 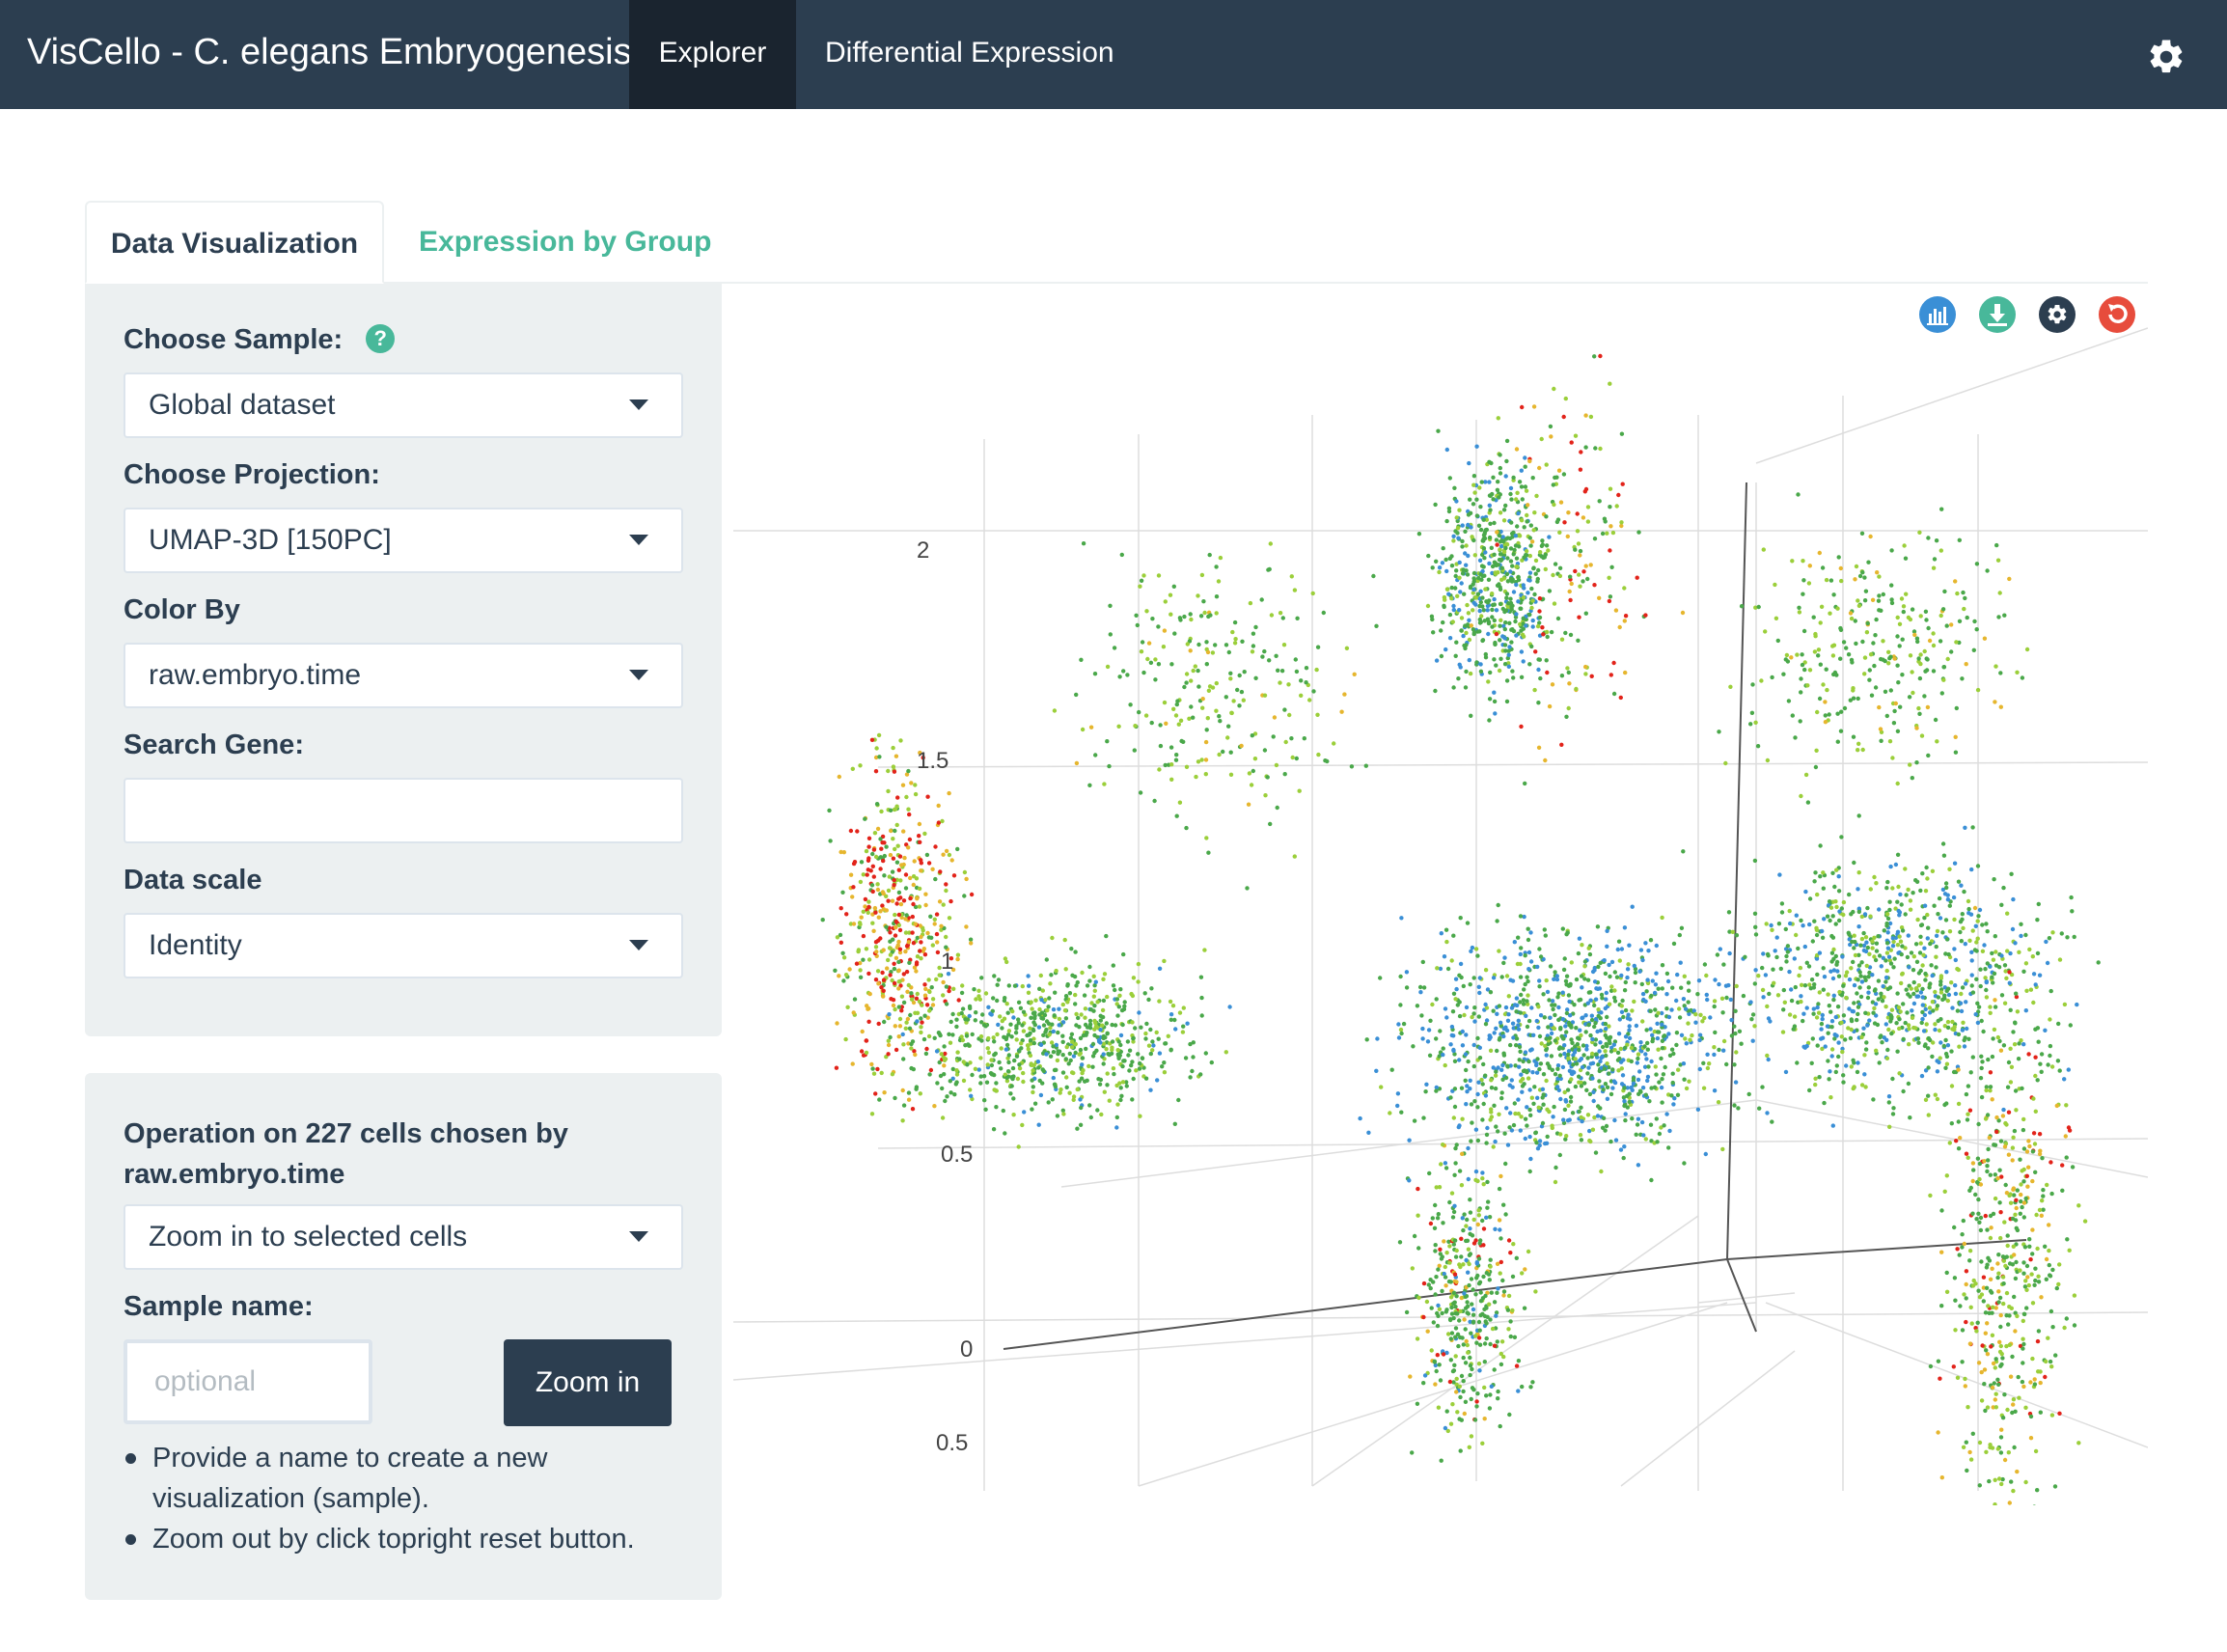 What do you see at coordinates (1937, 314) in the screenshot?
I see `bar-chart-icon` at bounding box center [1937, 314].